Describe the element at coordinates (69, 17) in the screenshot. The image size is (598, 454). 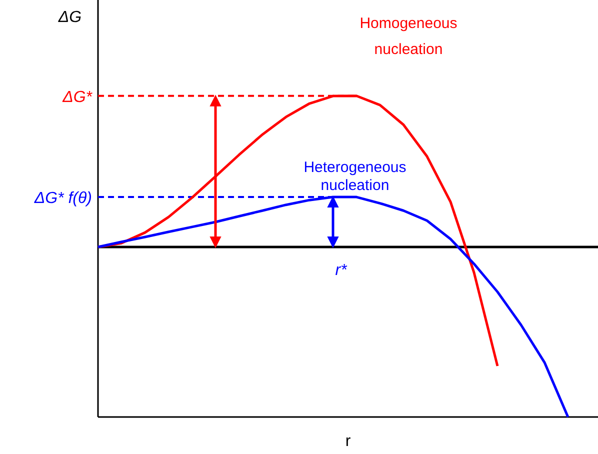
I see `y-axis-title: ΔG` at that location.